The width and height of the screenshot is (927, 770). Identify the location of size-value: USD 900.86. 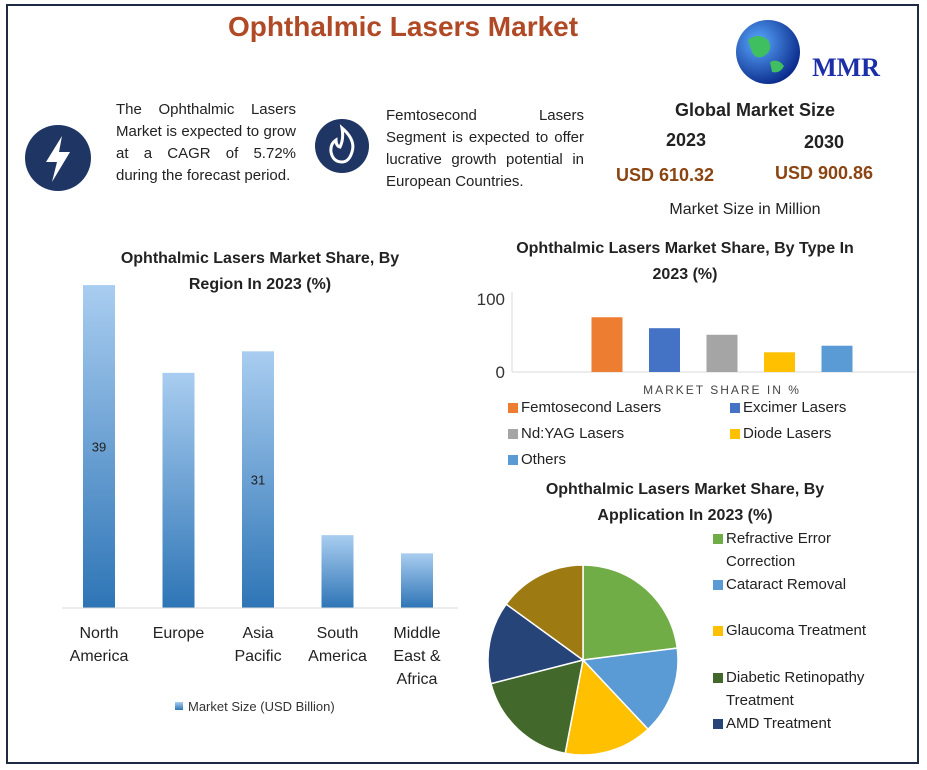
(824, 173).